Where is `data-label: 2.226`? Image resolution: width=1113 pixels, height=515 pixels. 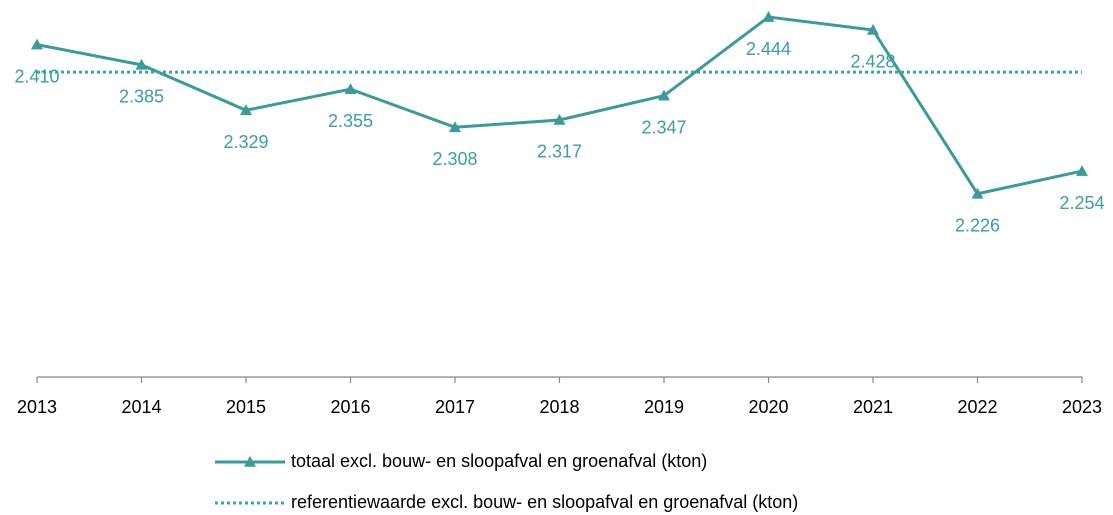 data-label: 2.226 is located at coordinates (977, 226).